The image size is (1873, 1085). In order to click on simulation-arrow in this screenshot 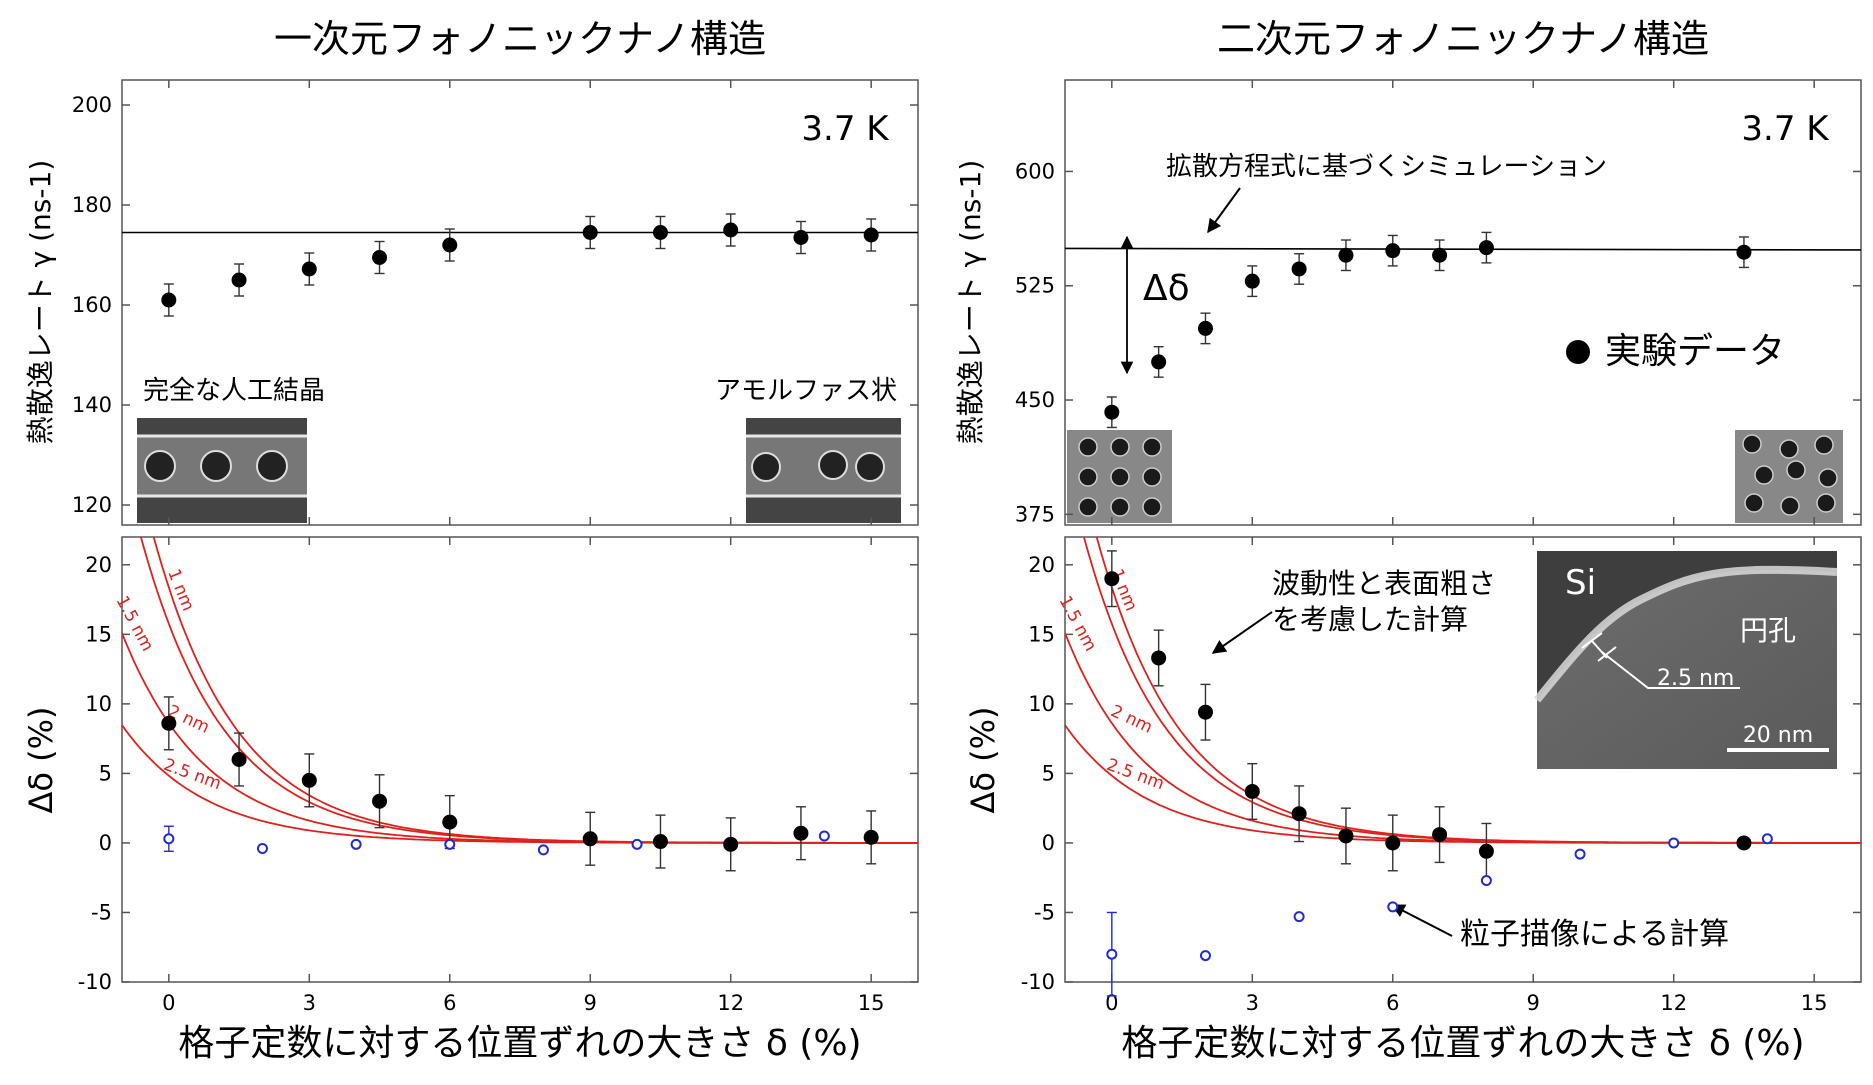, I will do `click(1224, 210)`.